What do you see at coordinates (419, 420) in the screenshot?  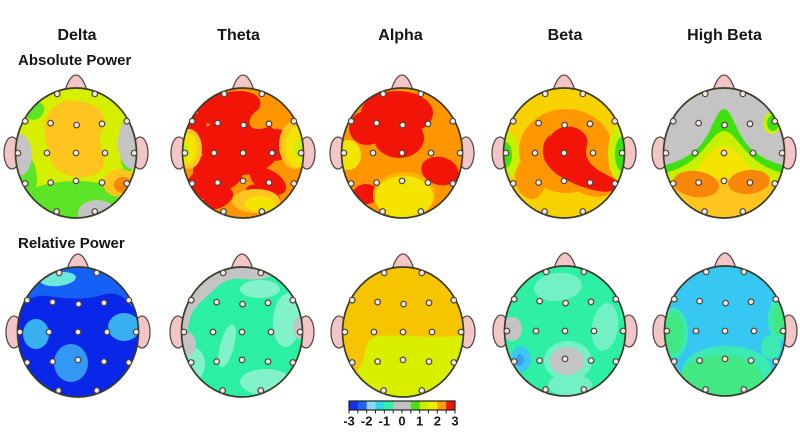 I see `svg-text: 1` at bounding box center [419, 420].